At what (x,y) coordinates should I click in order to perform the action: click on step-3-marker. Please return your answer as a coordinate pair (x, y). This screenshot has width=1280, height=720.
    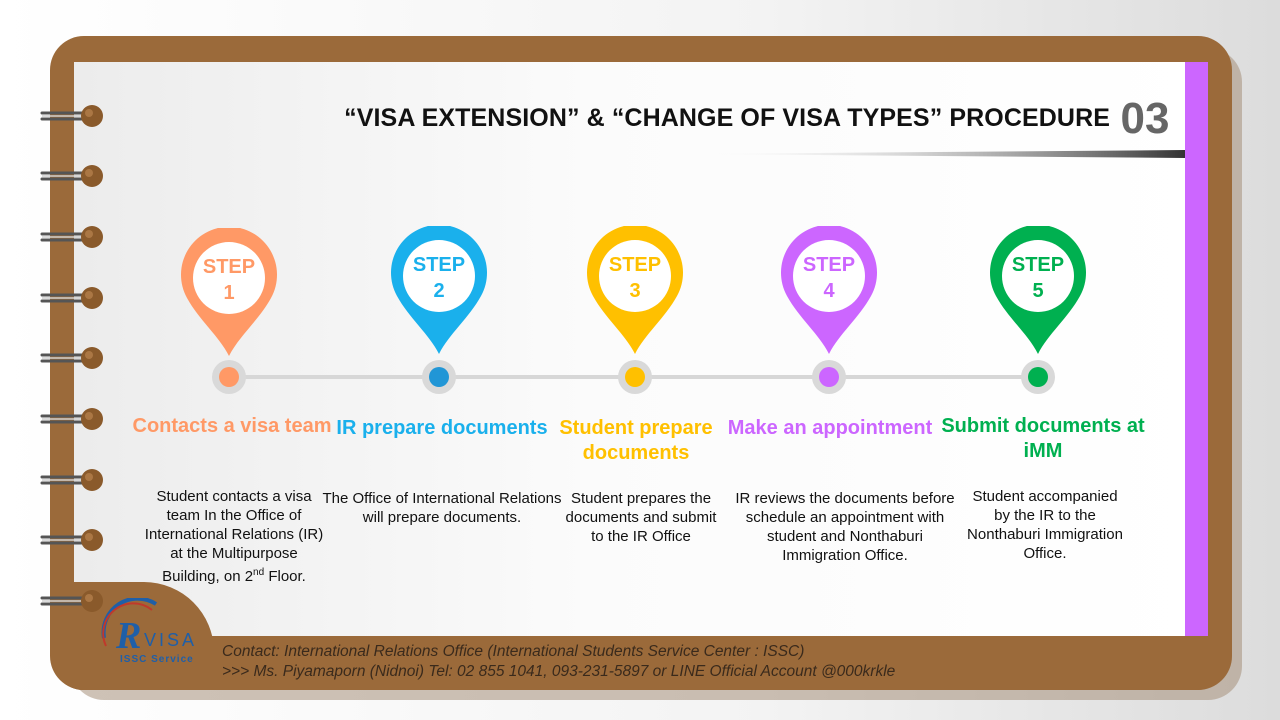
    Looking at the image, I should click on (635, 377).